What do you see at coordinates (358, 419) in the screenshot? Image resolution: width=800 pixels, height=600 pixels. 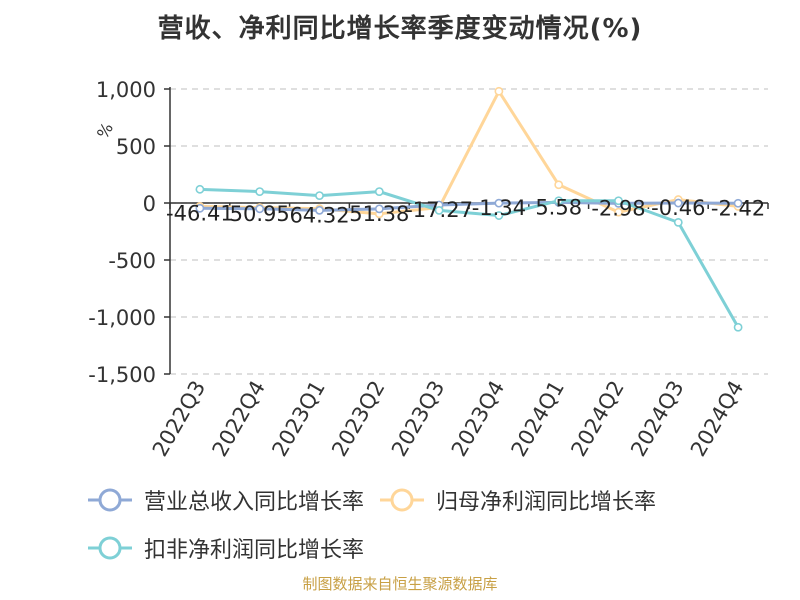 I see `x-tick-label: 2023Q2` at bounding box center [358, 419].